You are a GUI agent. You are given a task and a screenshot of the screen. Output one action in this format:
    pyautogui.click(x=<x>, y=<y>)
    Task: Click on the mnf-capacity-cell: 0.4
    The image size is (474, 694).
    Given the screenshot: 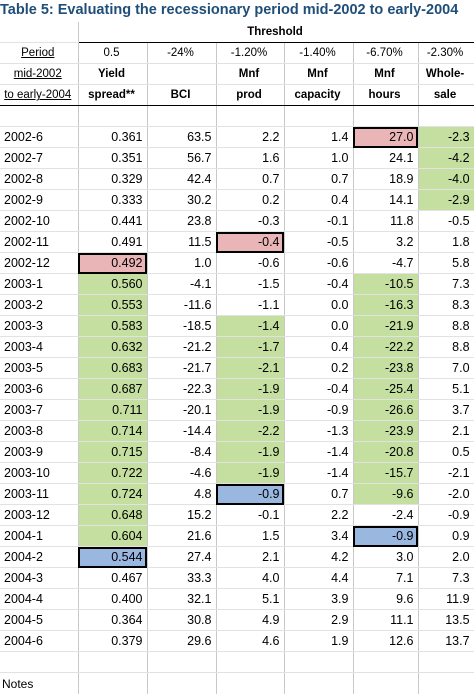 What is the action you would take?
    pyautogui.click(x=319, y=347)
    